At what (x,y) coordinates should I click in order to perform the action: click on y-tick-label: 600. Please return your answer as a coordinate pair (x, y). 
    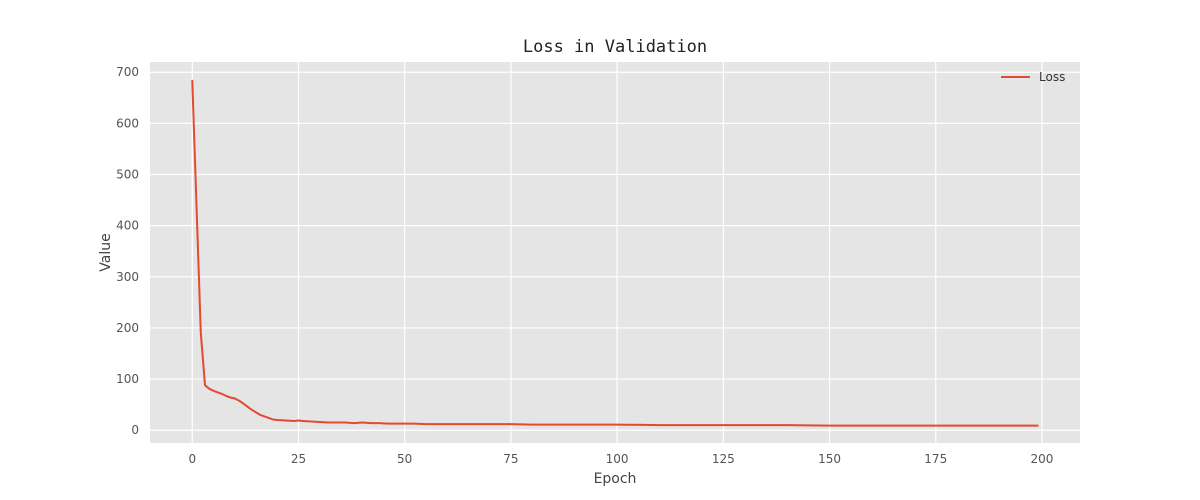
    Looking at the image, I should click on (127, 123).